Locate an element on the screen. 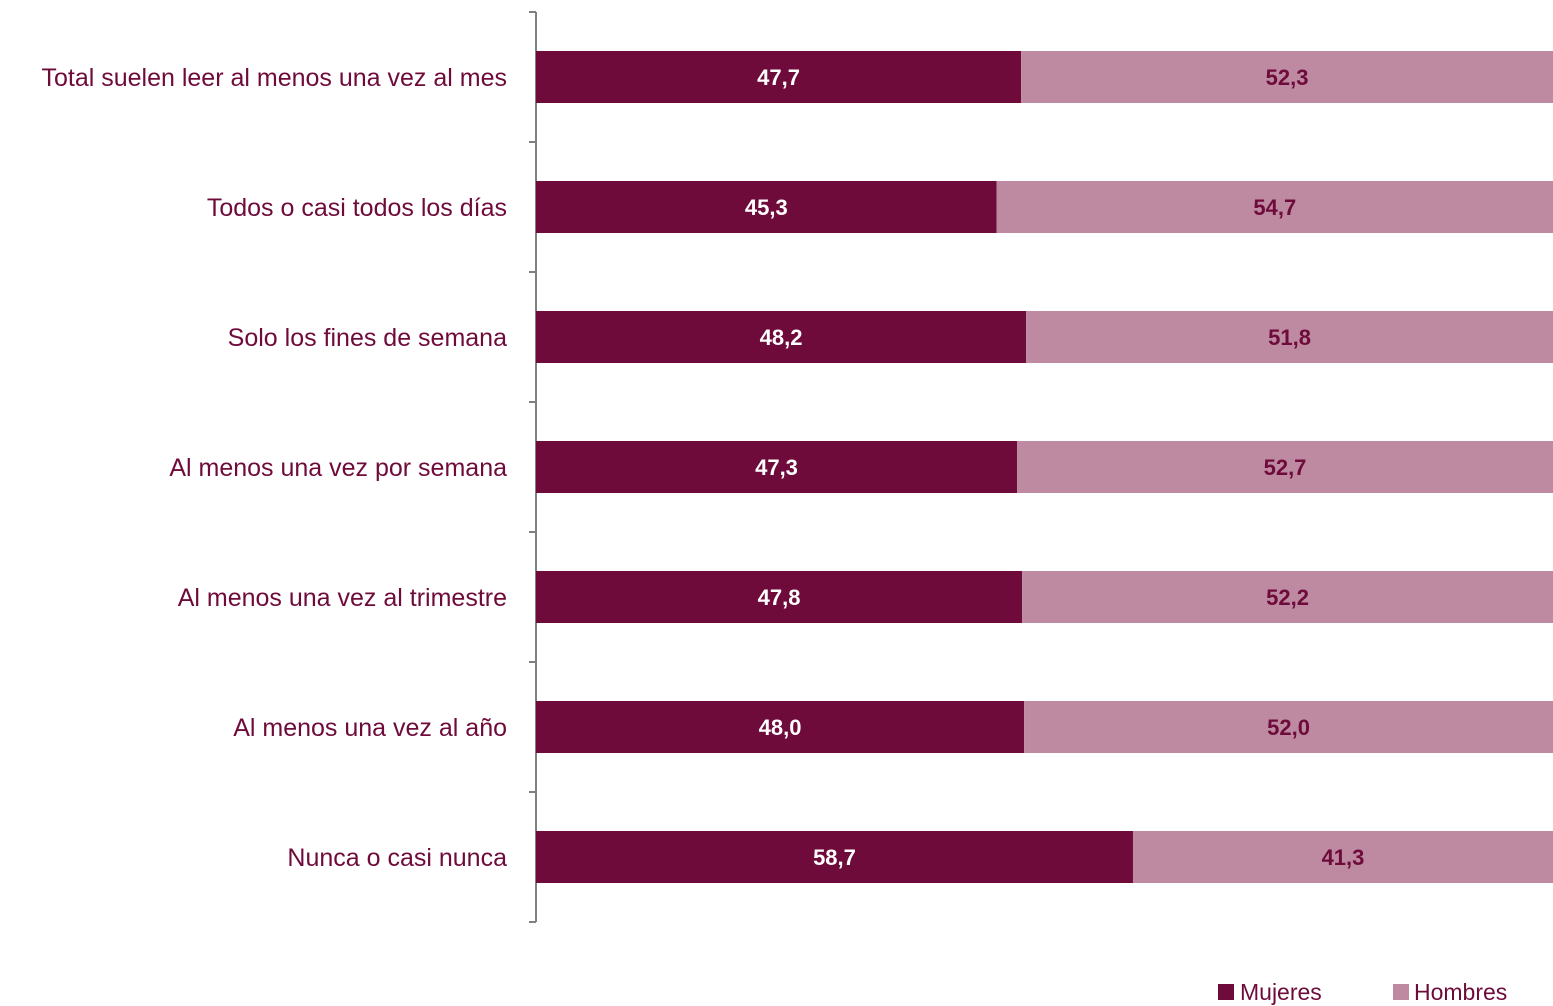 The height and width of the screenshot is (1006, 1553). legend-label-mujeres: Mujeres is located at coordinates (1281, 992).